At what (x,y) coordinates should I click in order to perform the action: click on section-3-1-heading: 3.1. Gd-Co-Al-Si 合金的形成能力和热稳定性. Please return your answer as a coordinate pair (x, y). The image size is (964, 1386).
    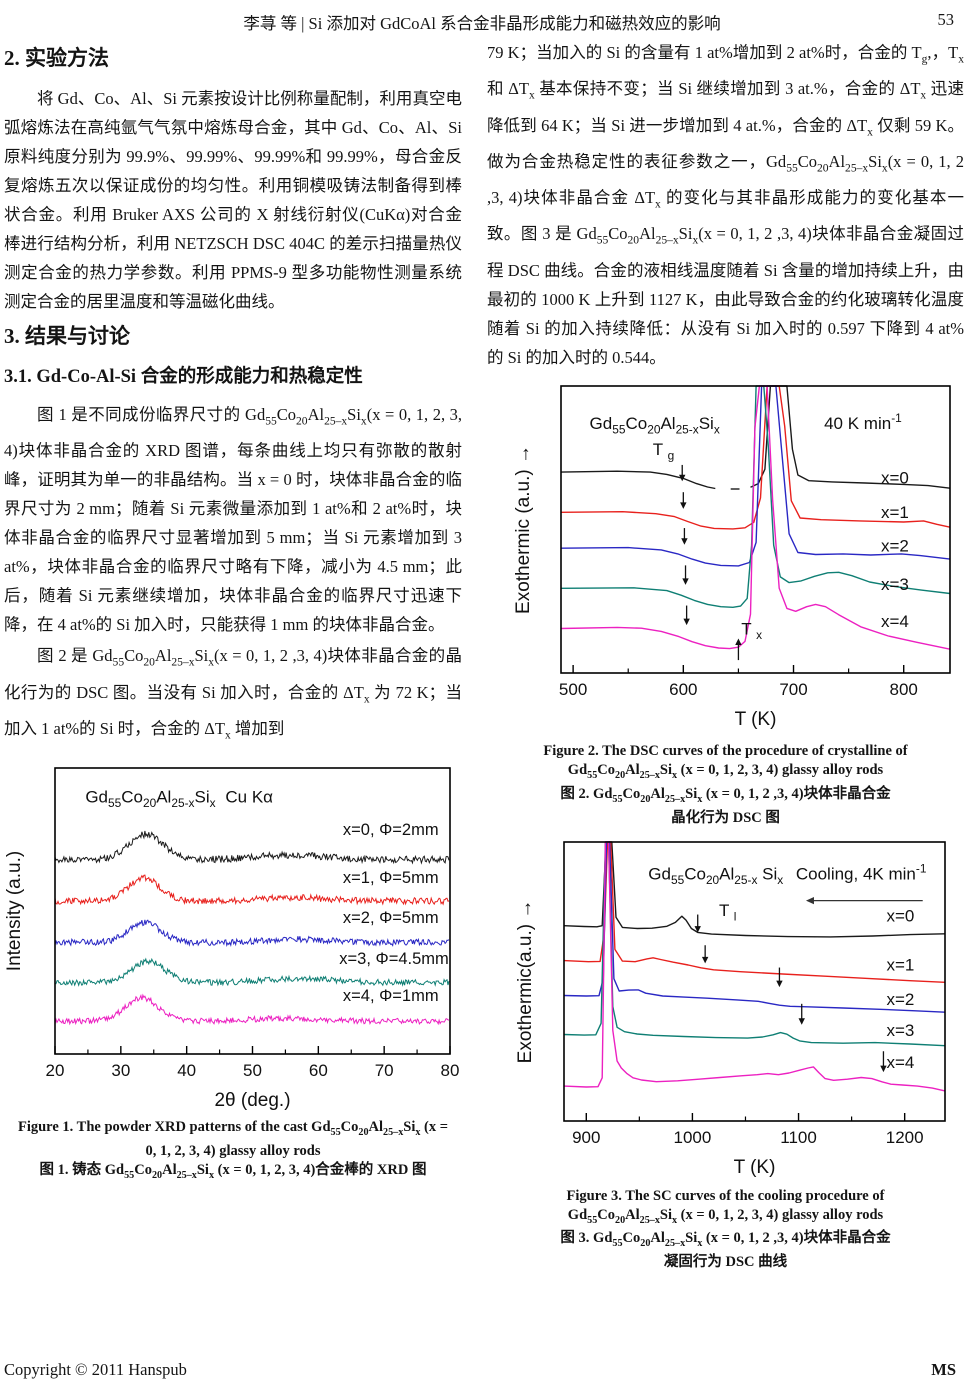
    Looking at the image, I should click on (183, 377).